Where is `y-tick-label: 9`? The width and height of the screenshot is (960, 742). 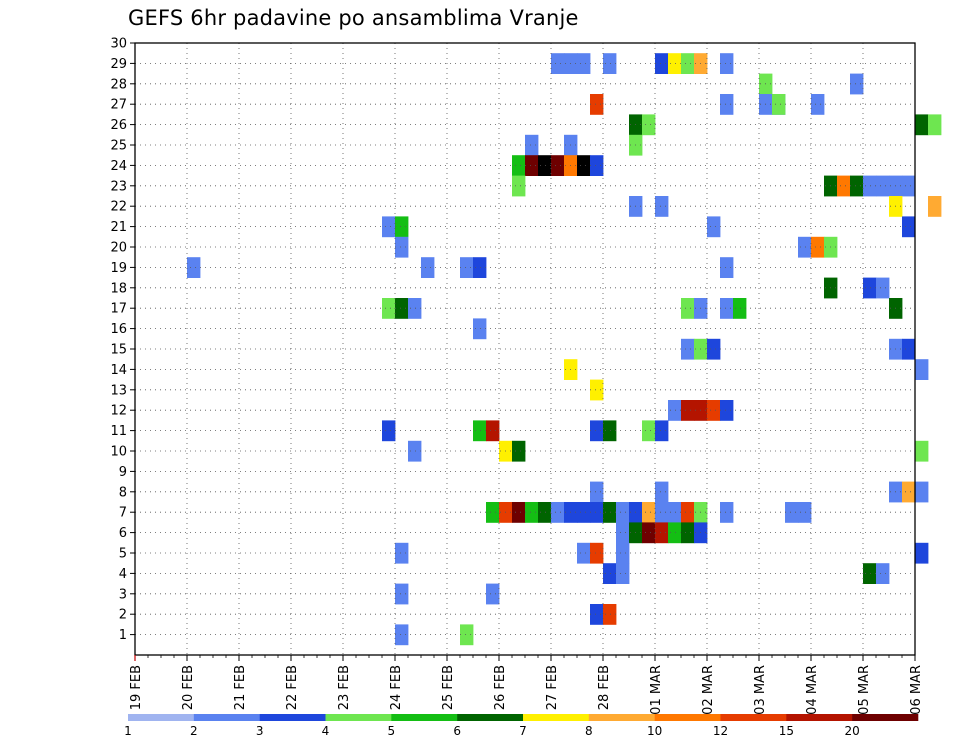 y-tick-label: 9 is located at coordinates (123, 472).